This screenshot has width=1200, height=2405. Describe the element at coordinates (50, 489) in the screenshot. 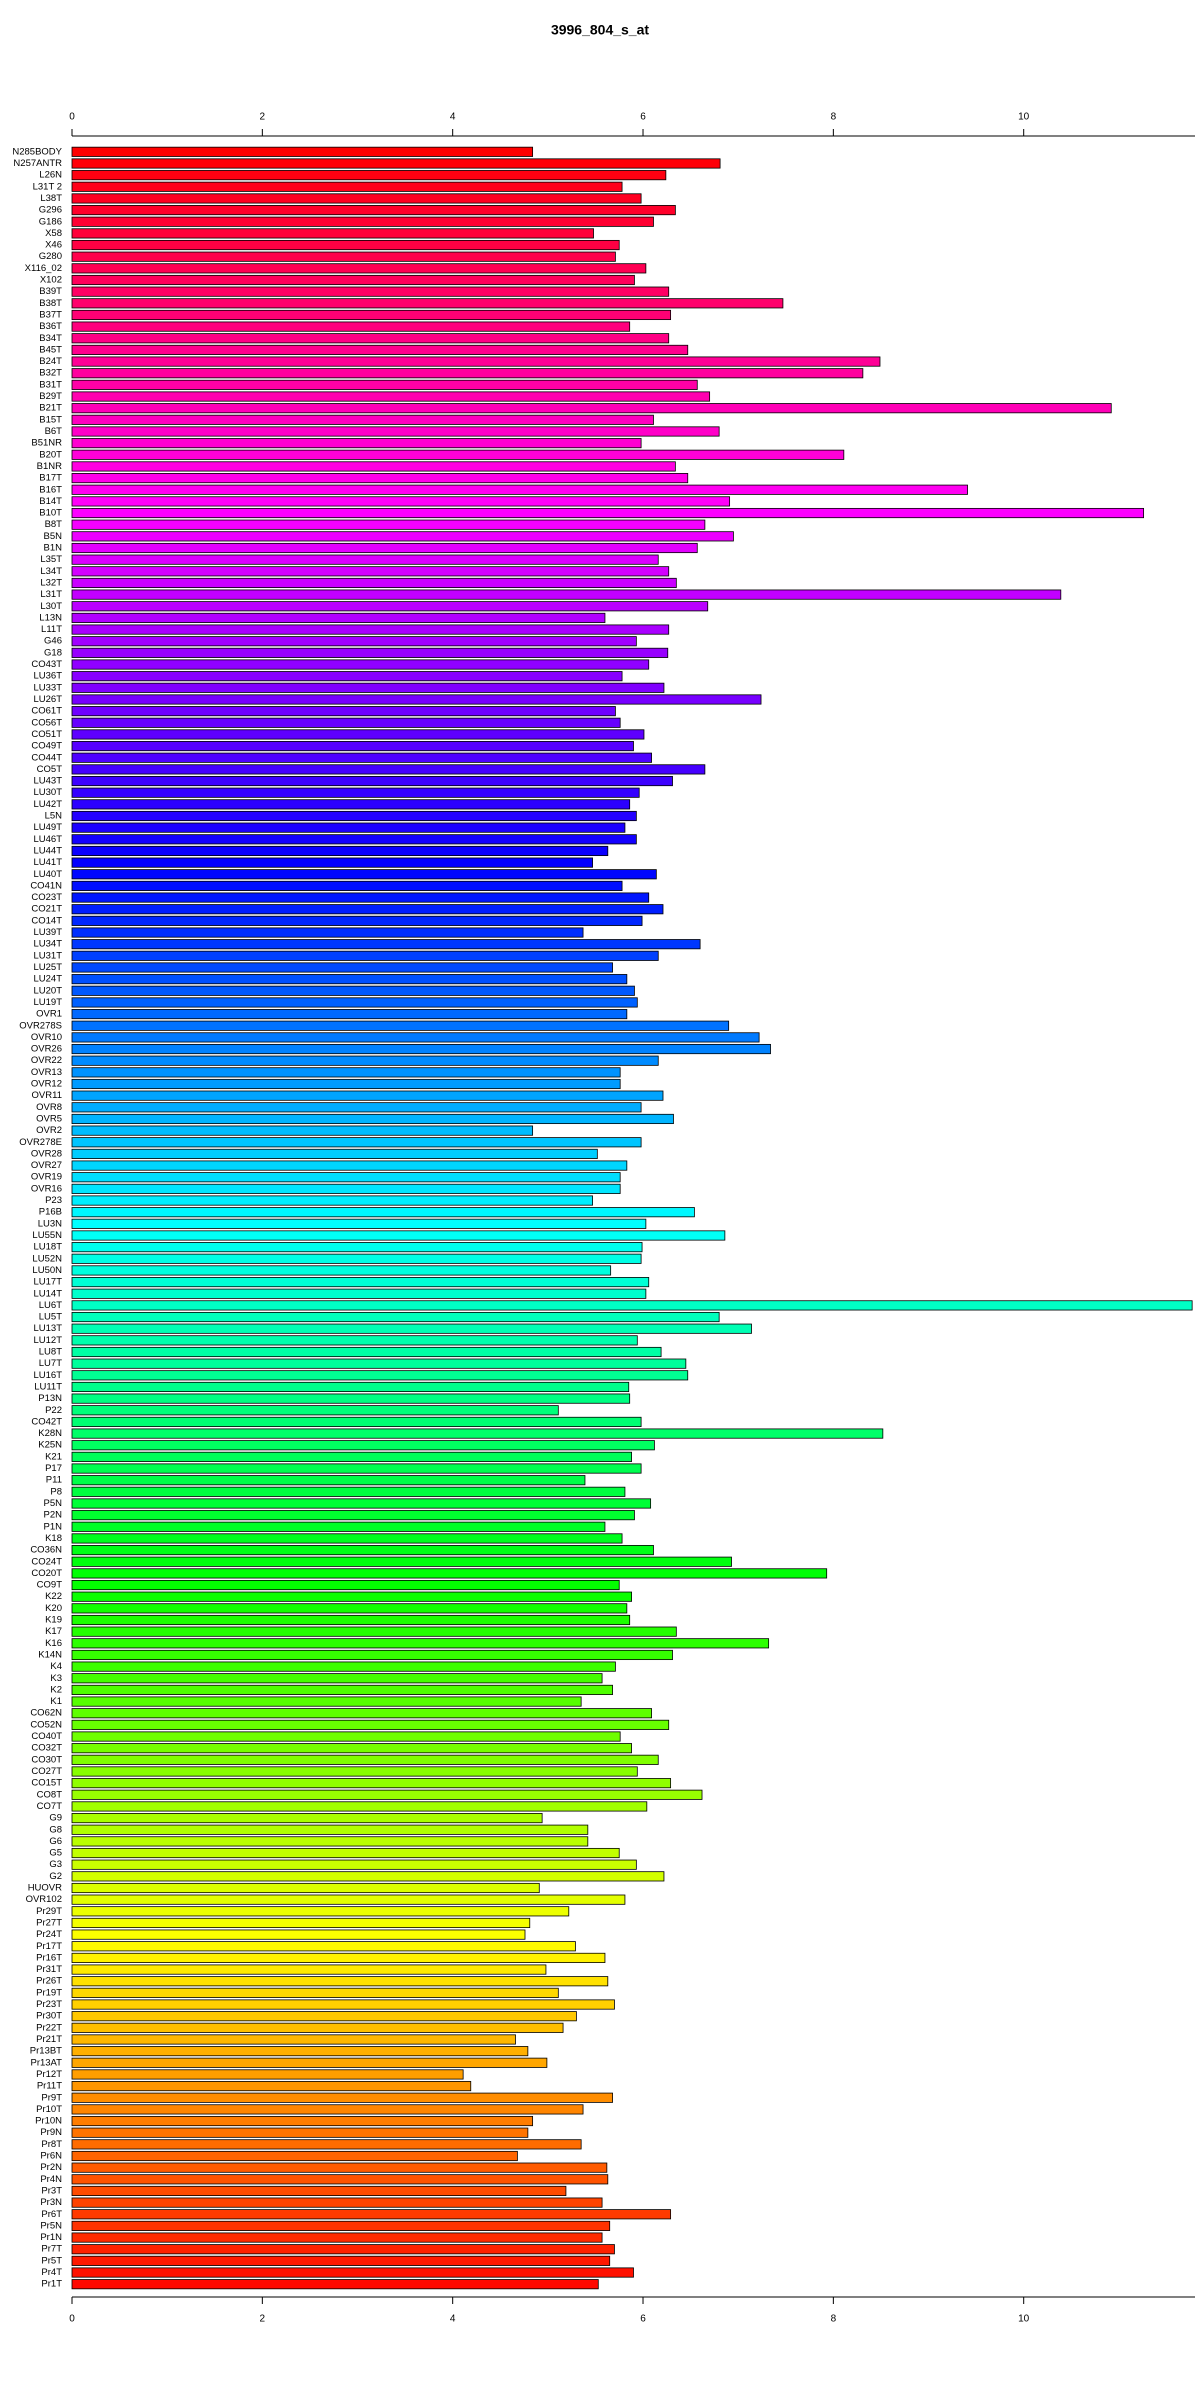

I see `y-tick-label: B16T` at that location.